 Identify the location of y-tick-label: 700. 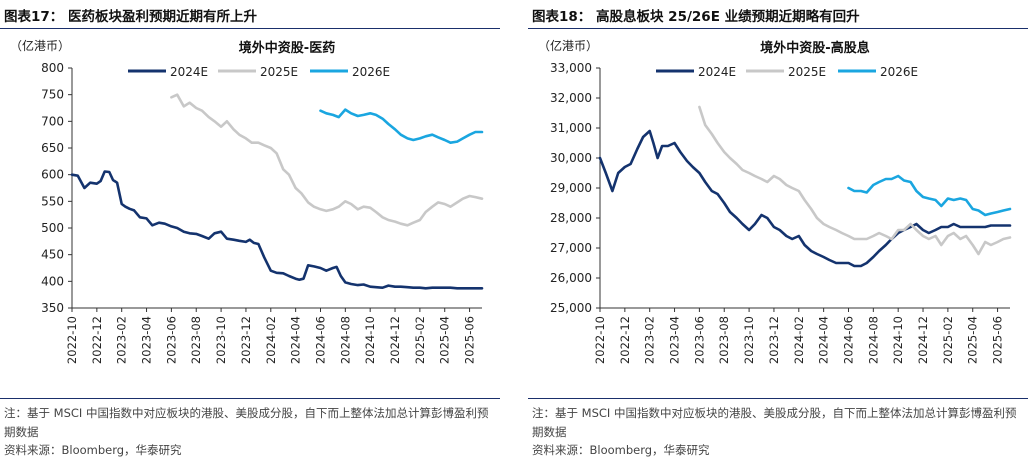
(52, 121).